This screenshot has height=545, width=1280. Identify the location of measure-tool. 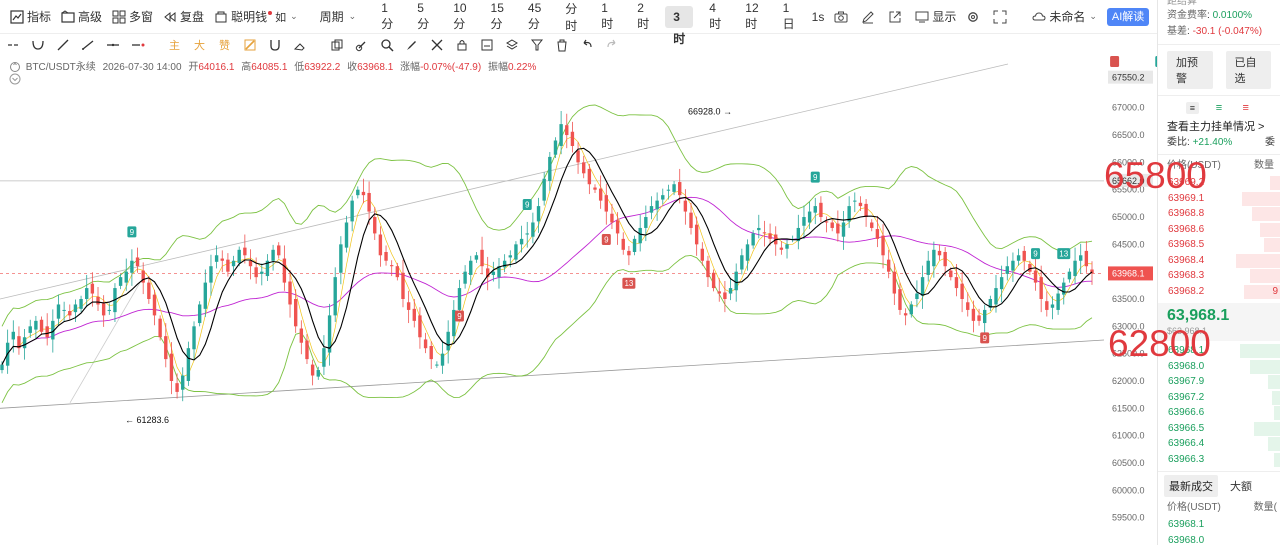
(436, 45).